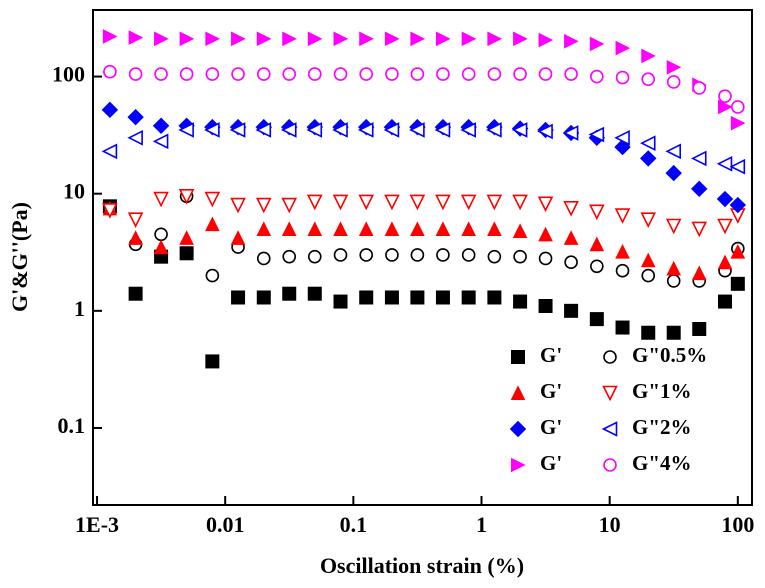 The width and height of the screenshot is (765, 588). Describe the element at coordinates (68, 74) in the screenshot. I see `y-tick-label: 100` at that location.